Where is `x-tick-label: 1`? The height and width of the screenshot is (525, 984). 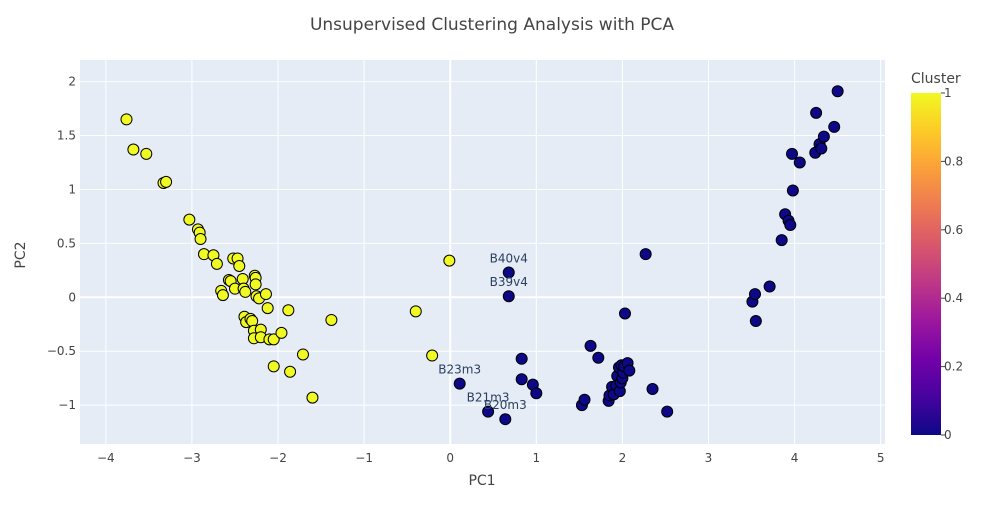
x-tick-label: 1 is located at coordinates (536, 458).